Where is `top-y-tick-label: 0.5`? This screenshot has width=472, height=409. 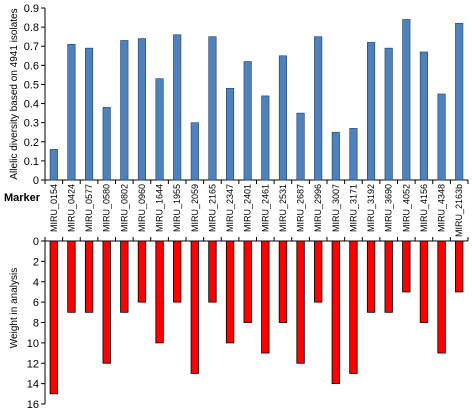
top-y-tick-label: 0.5 is located at coordinates (31, 85).